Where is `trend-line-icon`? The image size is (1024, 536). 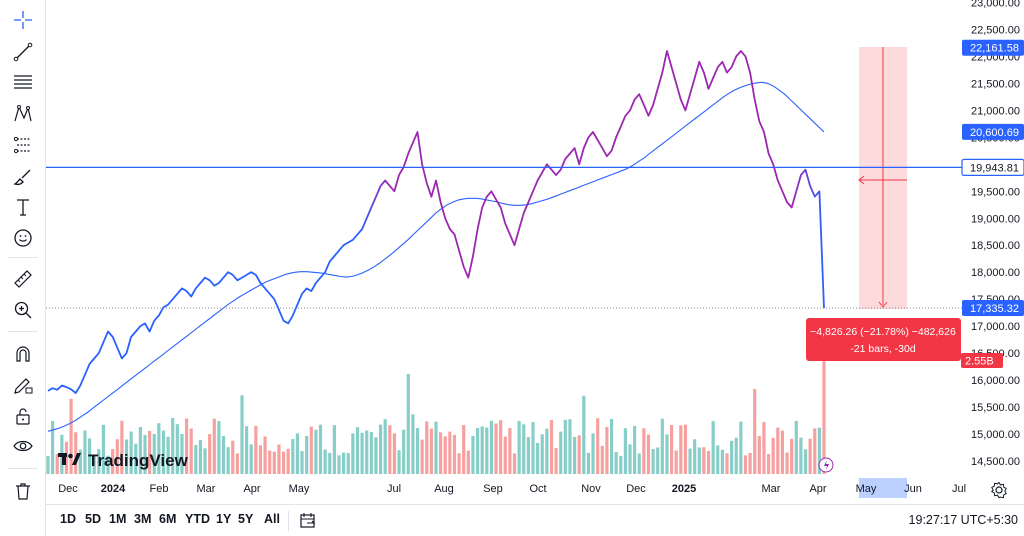
trend-line-icon is located at coordinates (23, 52).